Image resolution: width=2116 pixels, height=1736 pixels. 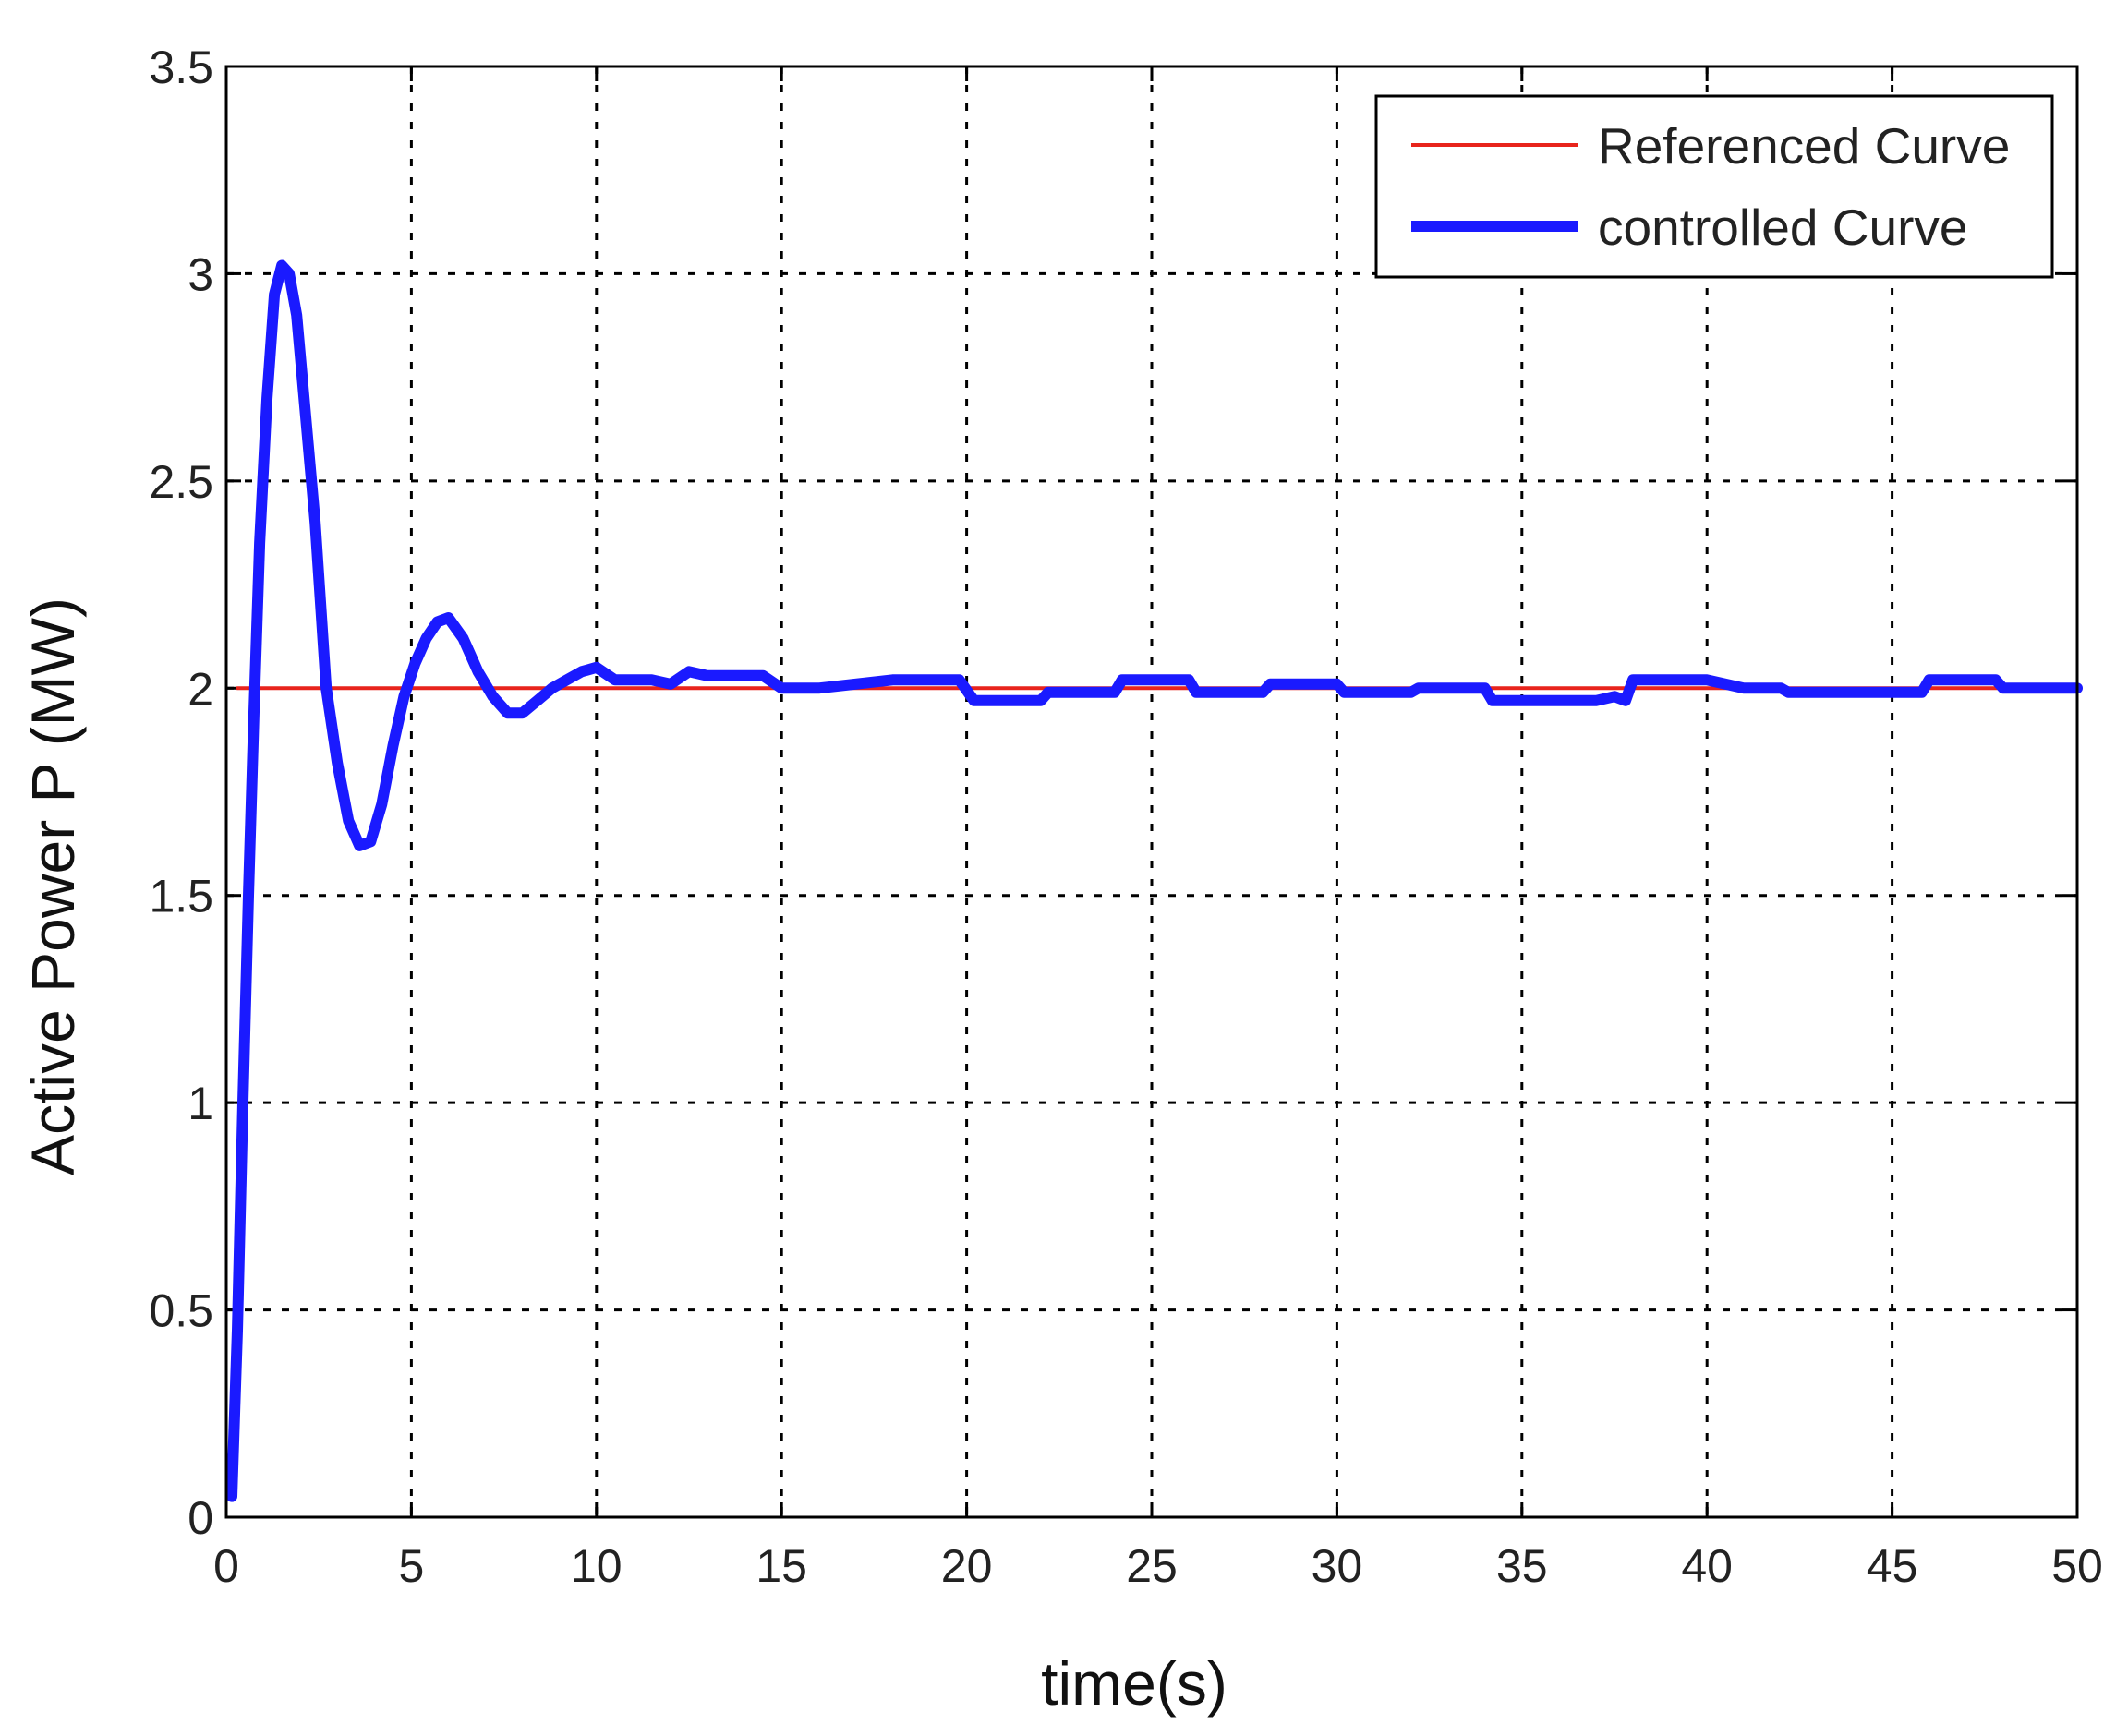 I want to click on y-tick-label: 0, so click(x=200, y=1518).